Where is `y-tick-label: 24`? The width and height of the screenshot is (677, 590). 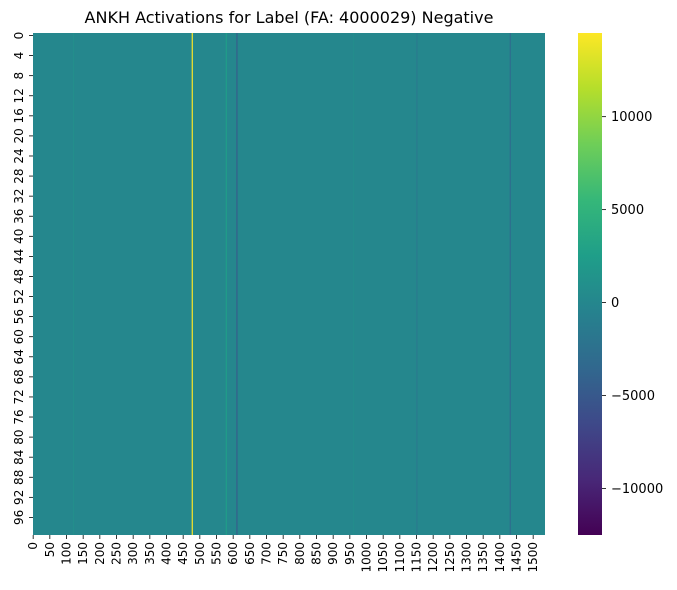
y-tick-label: 24 is located at coordinates (19, 155).